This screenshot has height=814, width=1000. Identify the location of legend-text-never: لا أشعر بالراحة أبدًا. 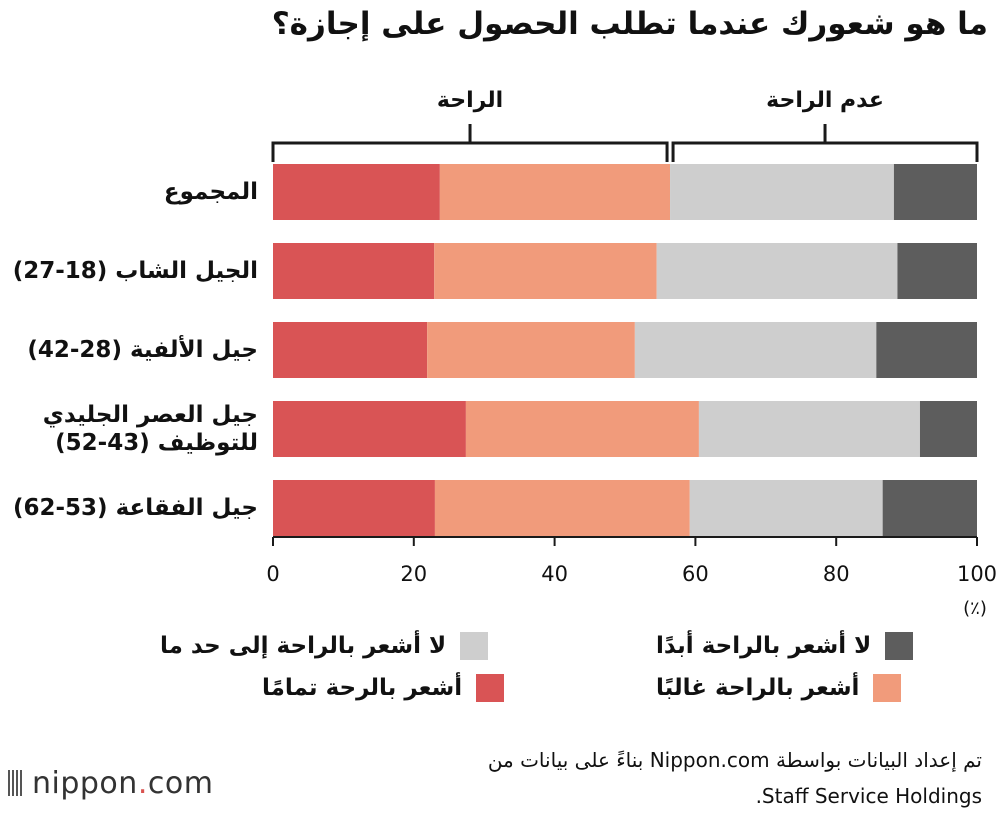
(764, 646).